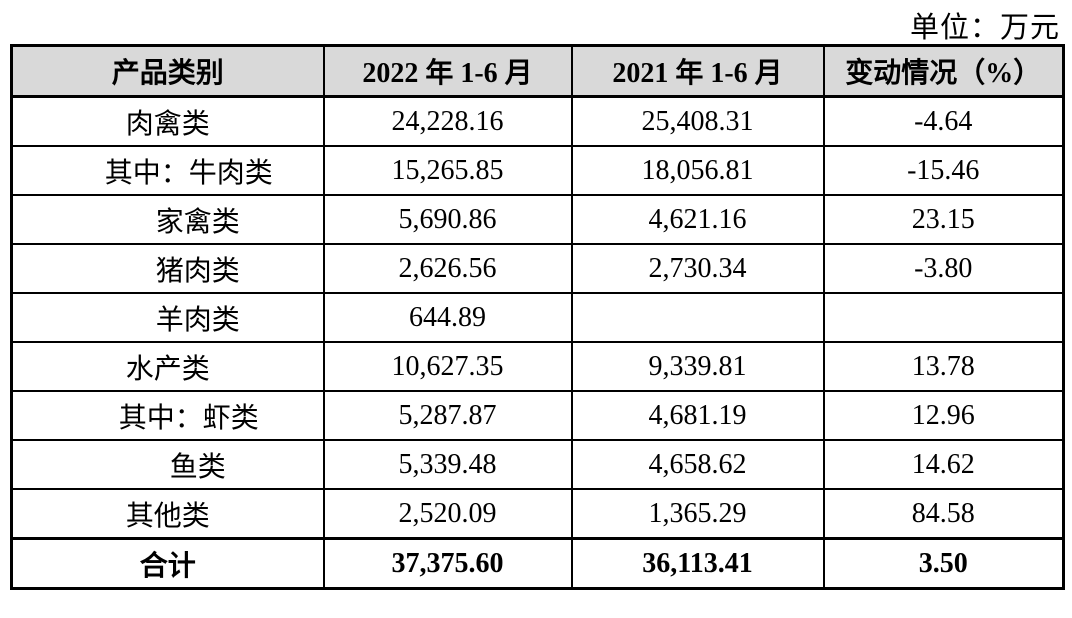 The width and height of the screenshot is (1072, 618). Describe the element at coordinates (447, 317) in the screenshot. I see `value-2022-cell: 644.89` at that location.